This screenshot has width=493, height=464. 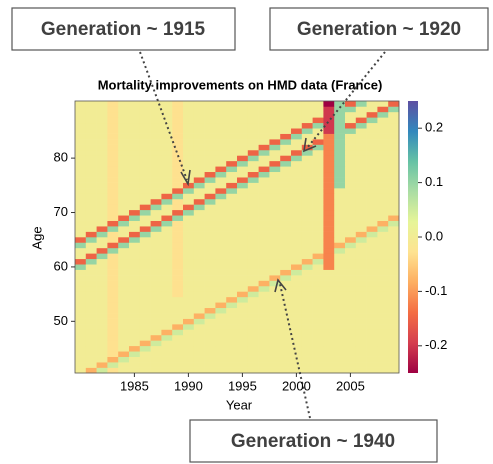 I want to click on x-tick-label: 2000, so click(x=296, y=385).